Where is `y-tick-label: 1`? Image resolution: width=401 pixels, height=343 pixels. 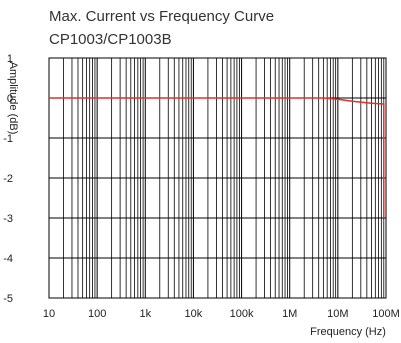 y-tick-label: 1 is located at coordinates (10, 59).